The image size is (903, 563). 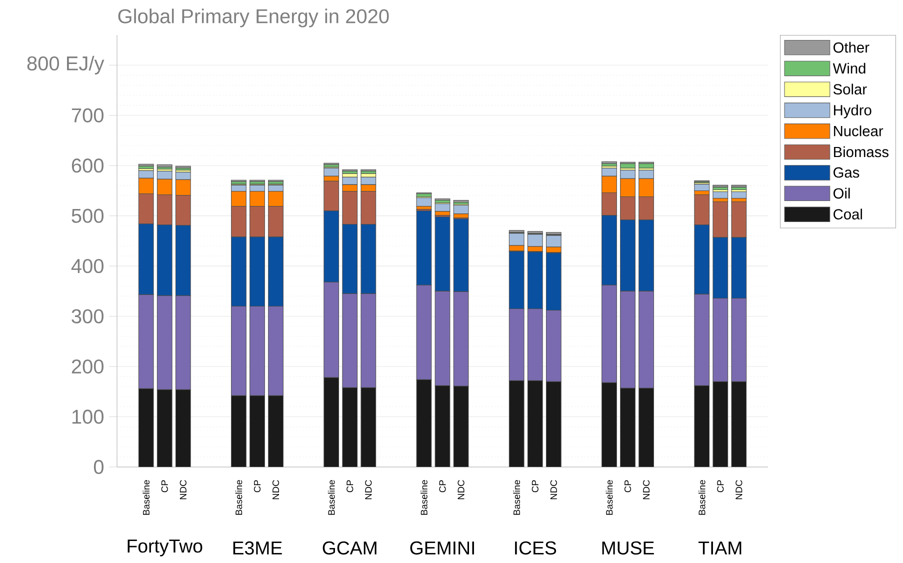 I want to click on y-tick-label: 500, so click(x=88, y=215).